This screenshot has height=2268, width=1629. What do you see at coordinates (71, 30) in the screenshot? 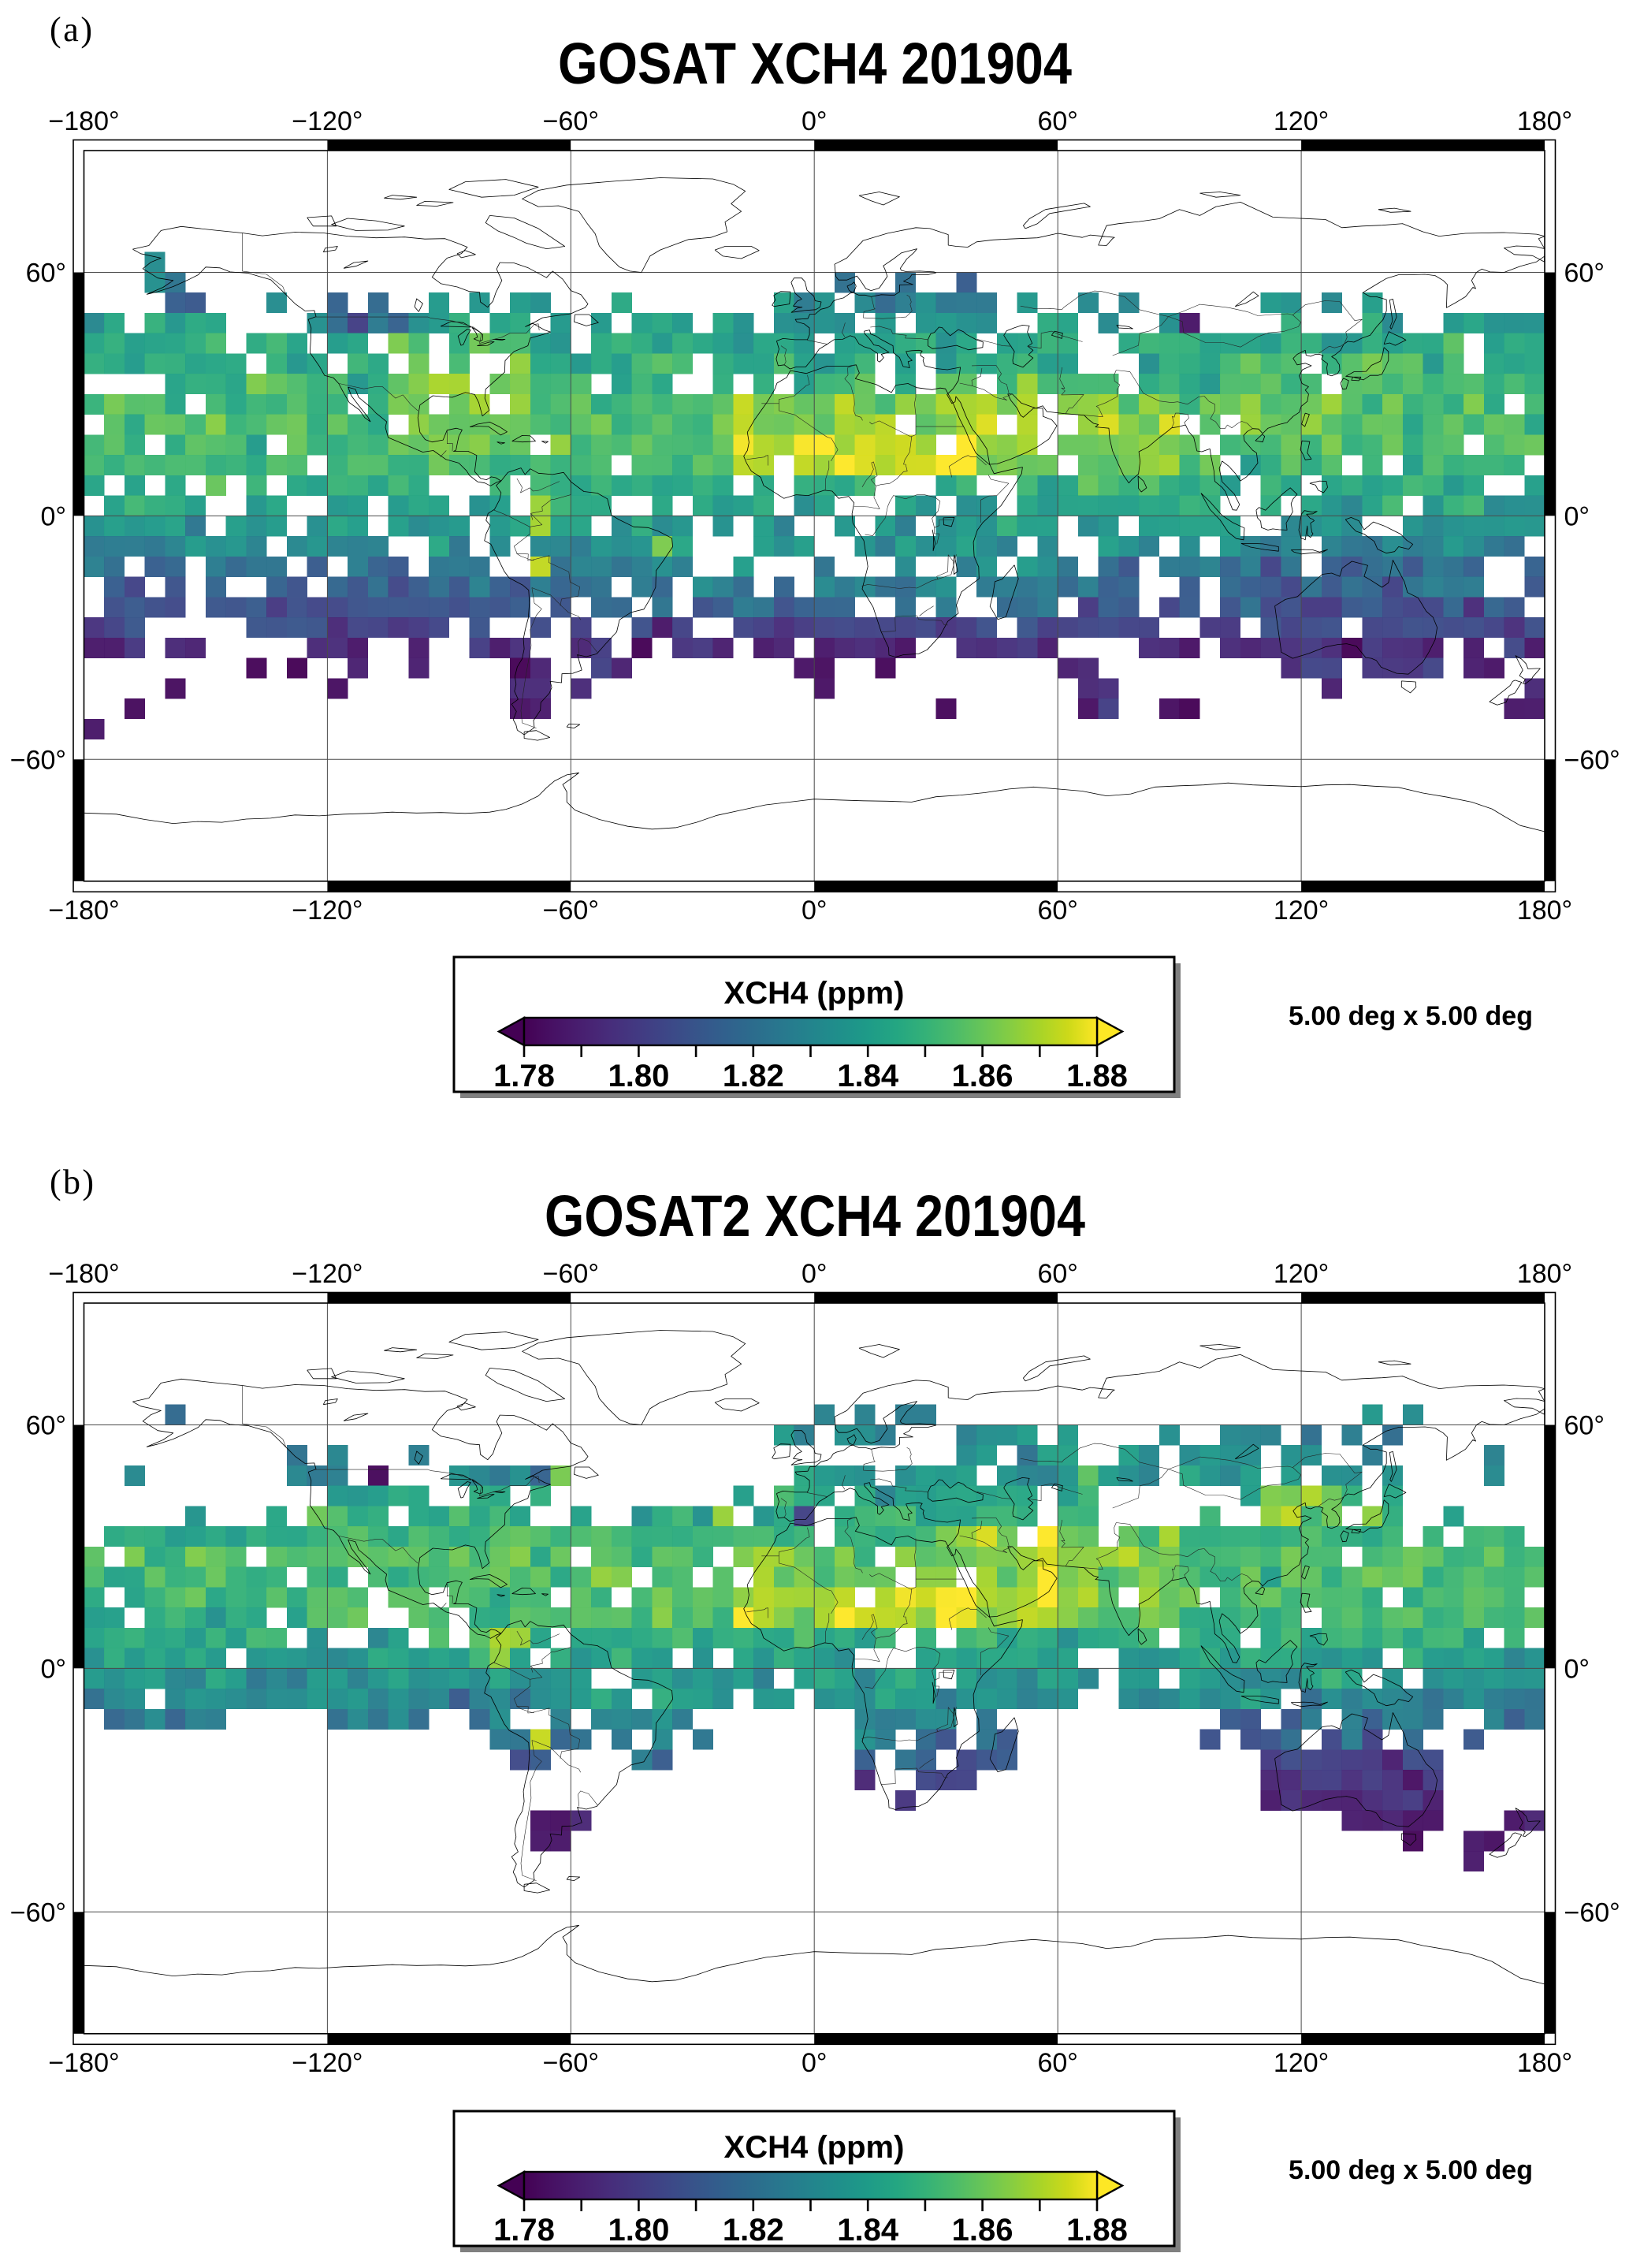
I see `svg-text: (a)` at bounding box center [71, 30].